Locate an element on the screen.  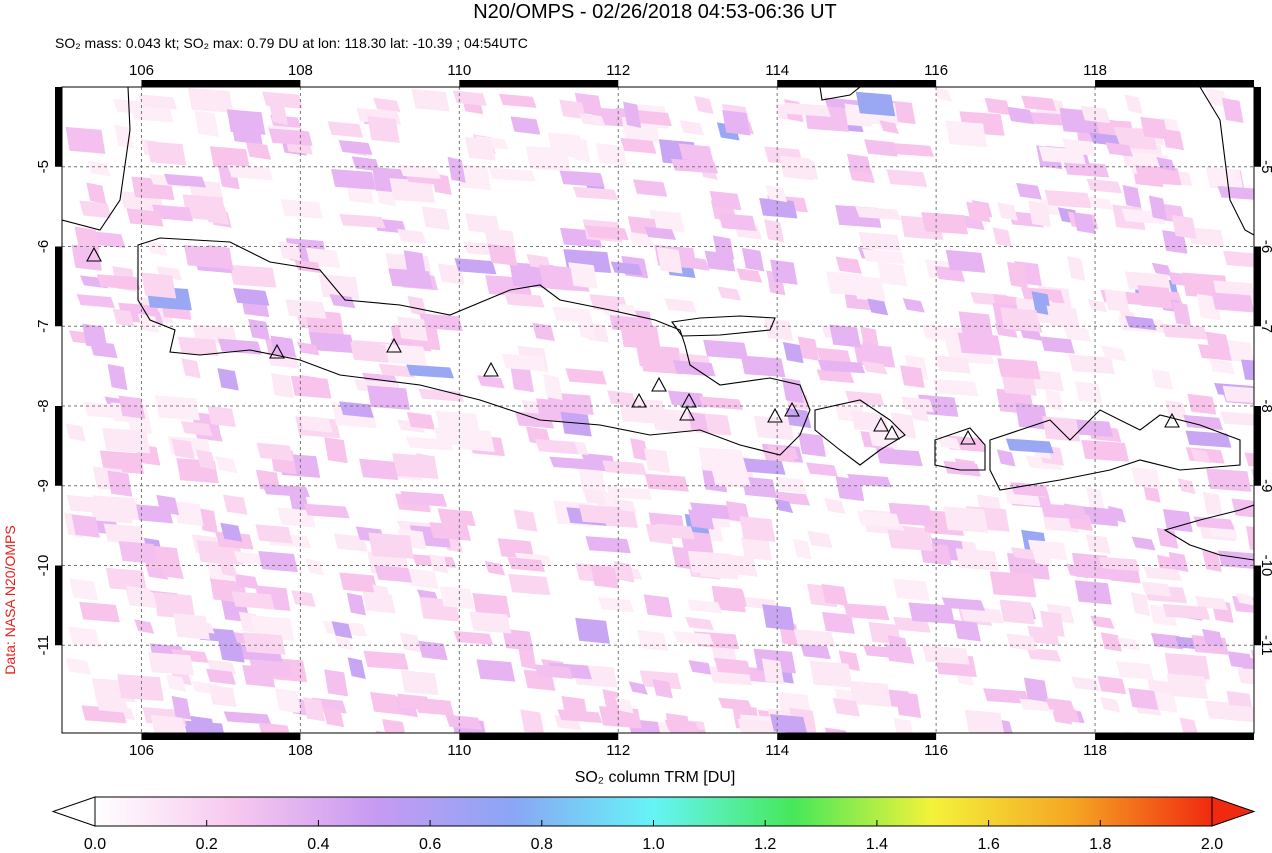
colorbar-tick-label: 0.4 is located at coordinates (318, 844).